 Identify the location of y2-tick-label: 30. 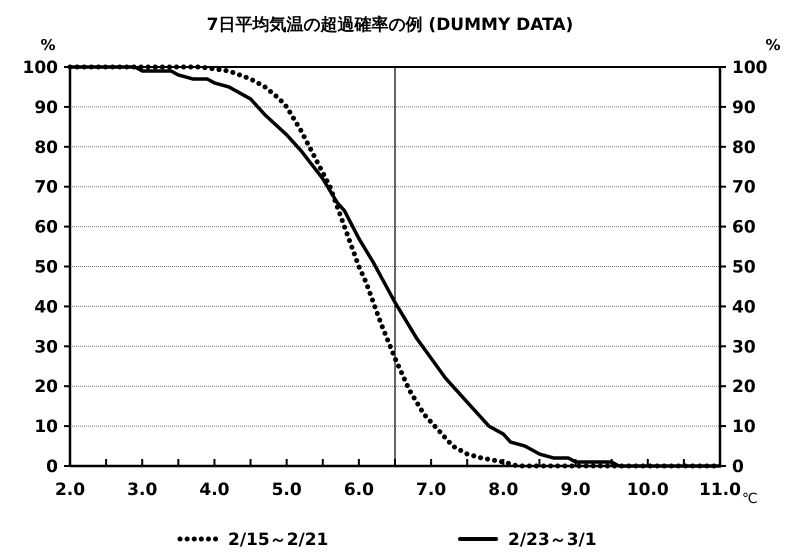
(744, 347).